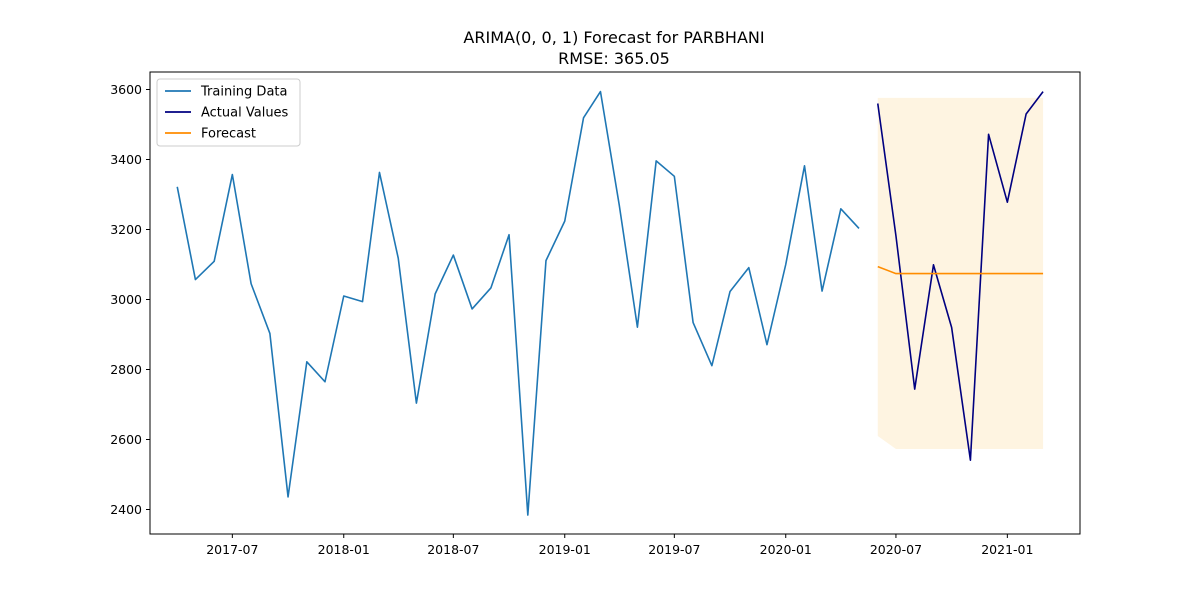  Describe the element at coordinates (126, 89) in the screenshot. I see `y-tick-label: 3600` at that location.